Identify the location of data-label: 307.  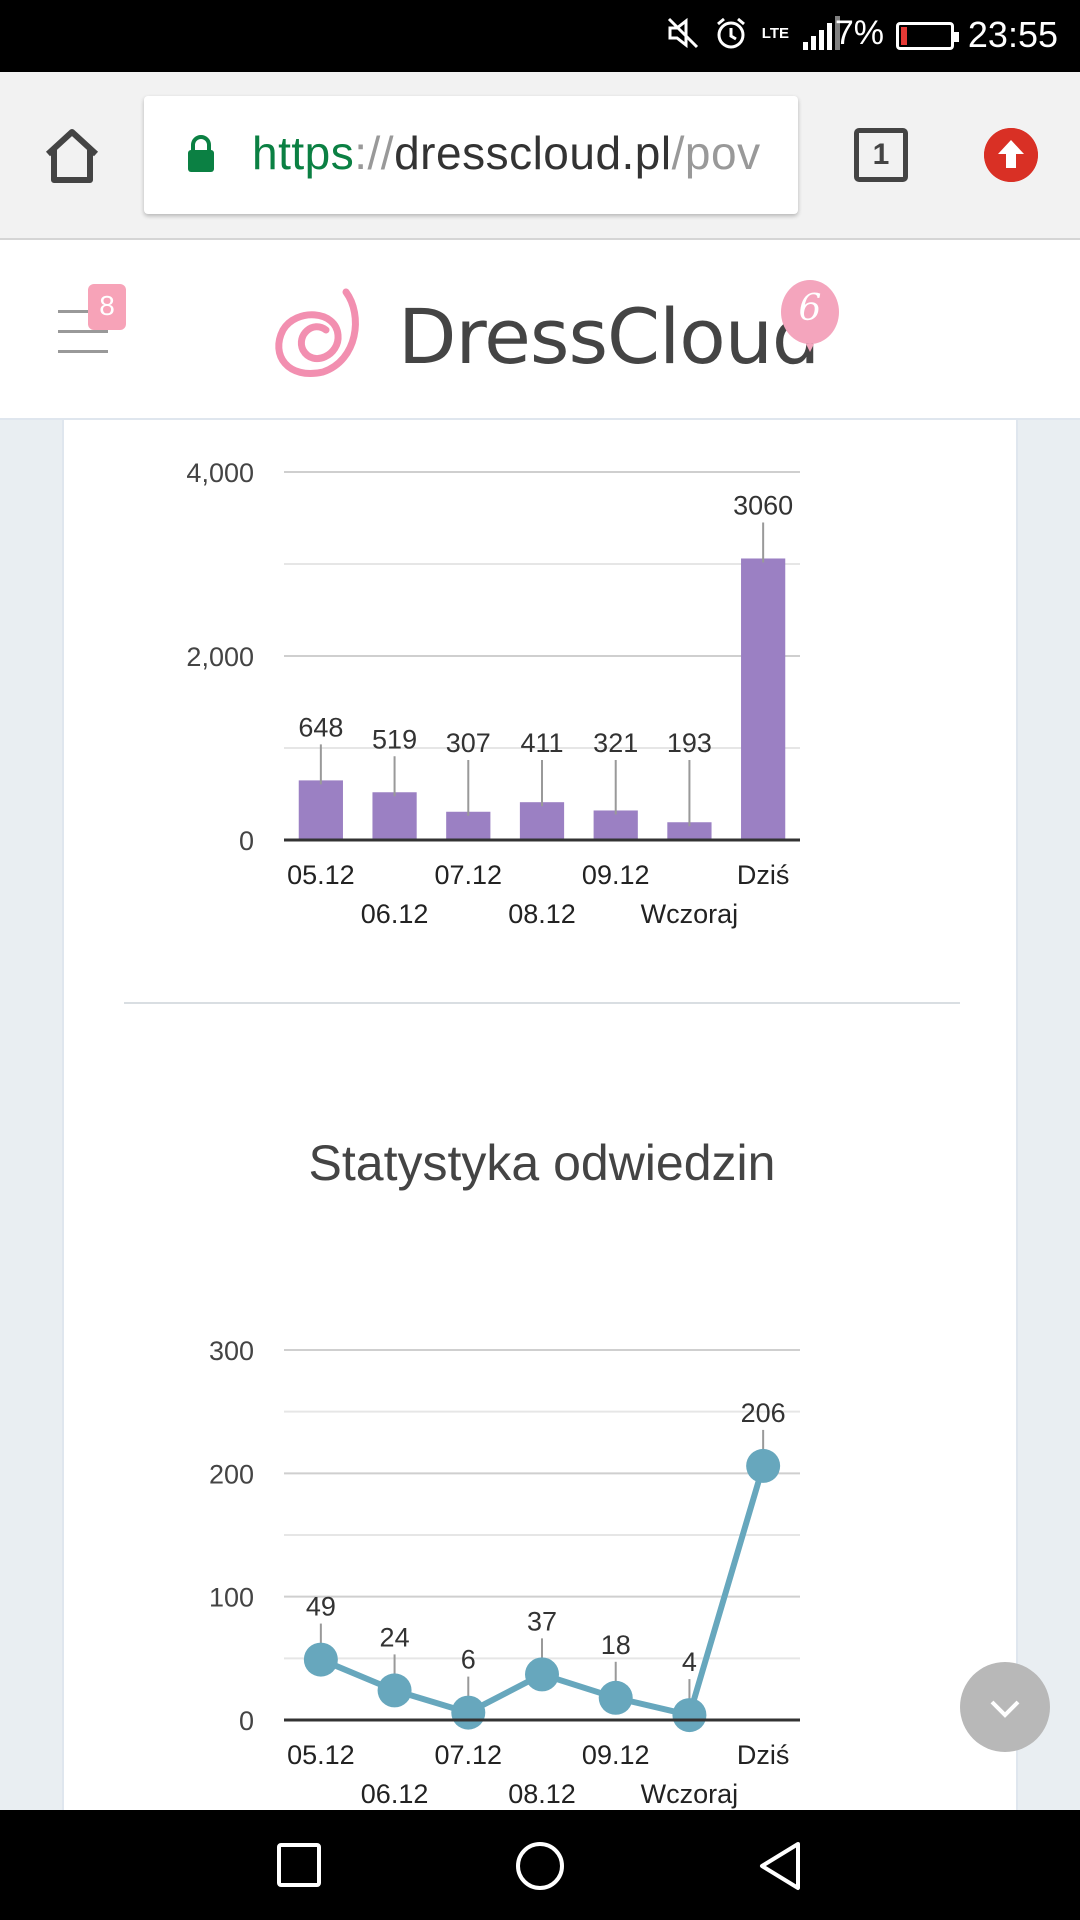
(468, 743).